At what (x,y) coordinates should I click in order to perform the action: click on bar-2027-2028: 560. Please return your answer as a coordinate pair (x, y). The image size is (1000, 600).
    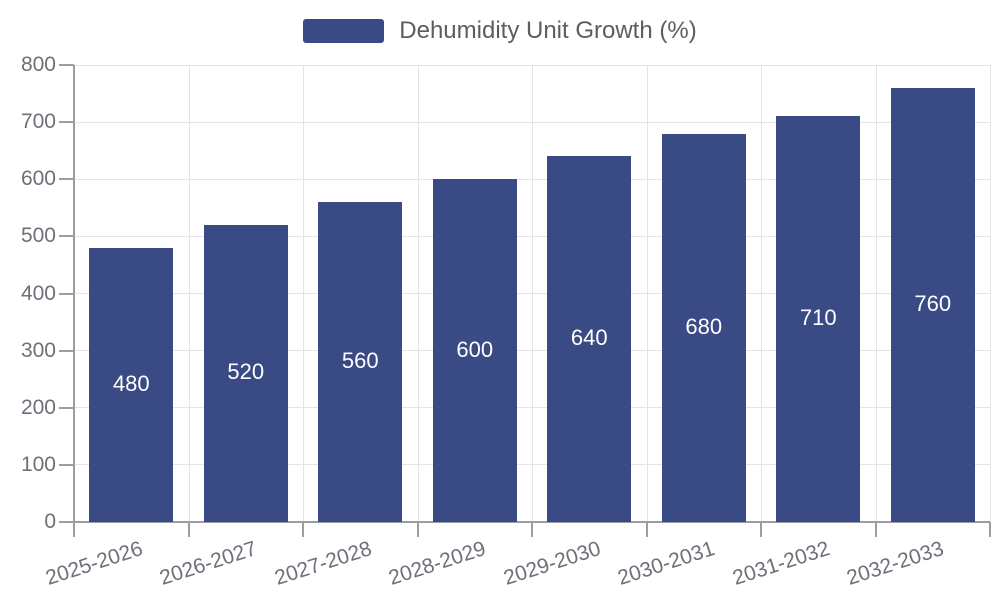
    Looking at the image, I should click on (360, 362).